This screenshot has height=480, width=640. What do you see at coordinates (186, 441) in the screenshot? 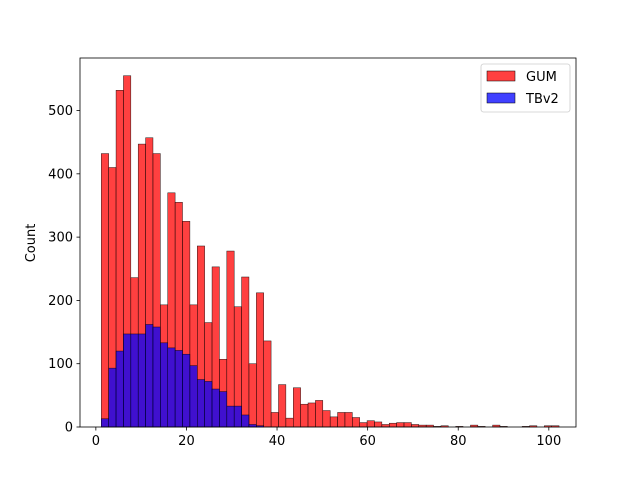
I see `x-tick-label: 20` at bounding box center [186, 441].